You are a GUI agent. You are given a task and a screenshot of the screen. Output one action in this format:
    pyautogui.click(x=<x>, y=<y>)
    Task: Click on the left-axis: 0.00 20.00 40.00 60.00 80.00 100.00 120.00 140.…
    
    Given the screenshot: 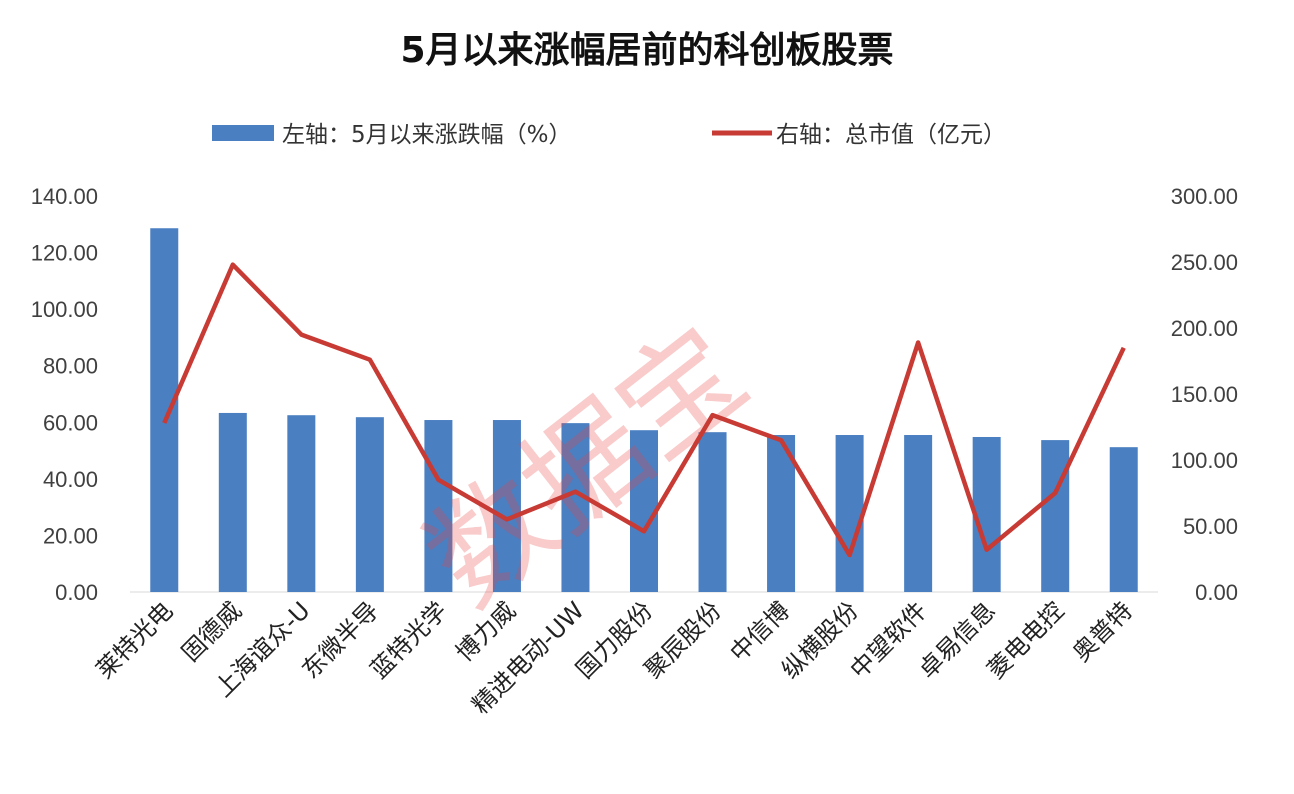 What is the action you would take?
    pyautogui.click(x=64, y=394)
    